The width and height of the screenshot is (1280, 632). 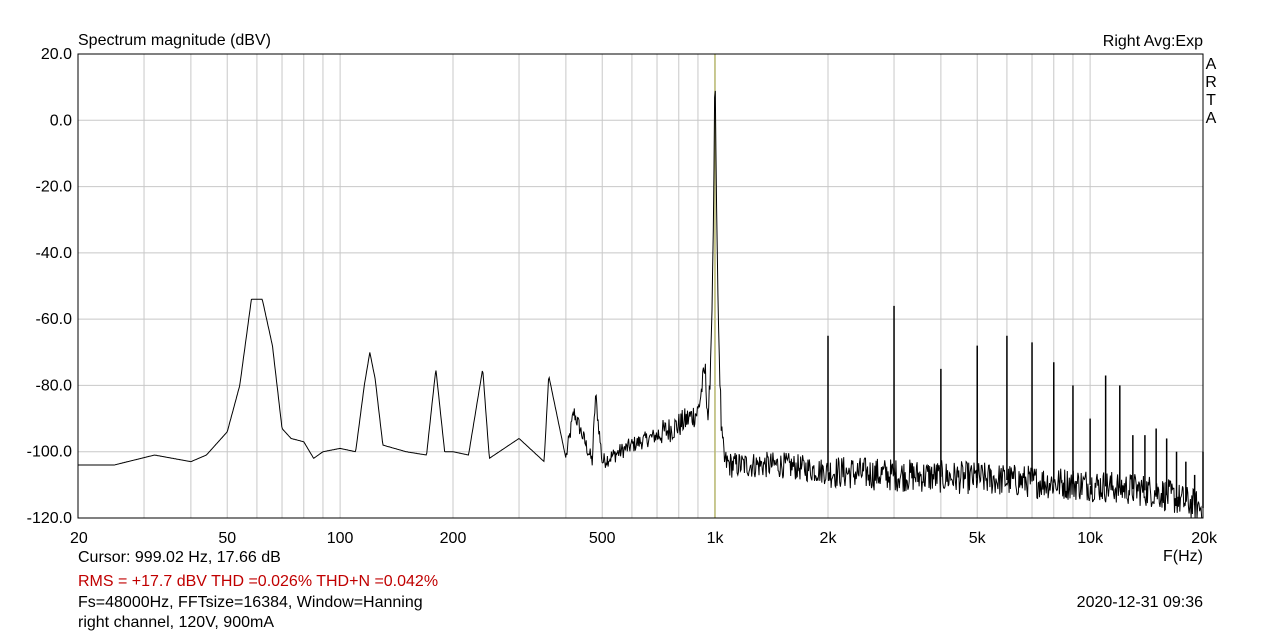 I want to click on averaging-label: Right Avg:Exp, so click(x=1153, y=41).